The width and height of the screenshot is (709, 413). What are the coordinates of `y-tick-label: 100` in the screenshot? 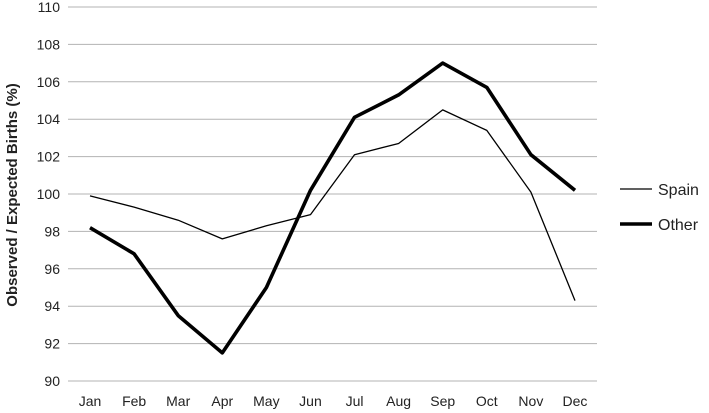 It's located at (49, 194).